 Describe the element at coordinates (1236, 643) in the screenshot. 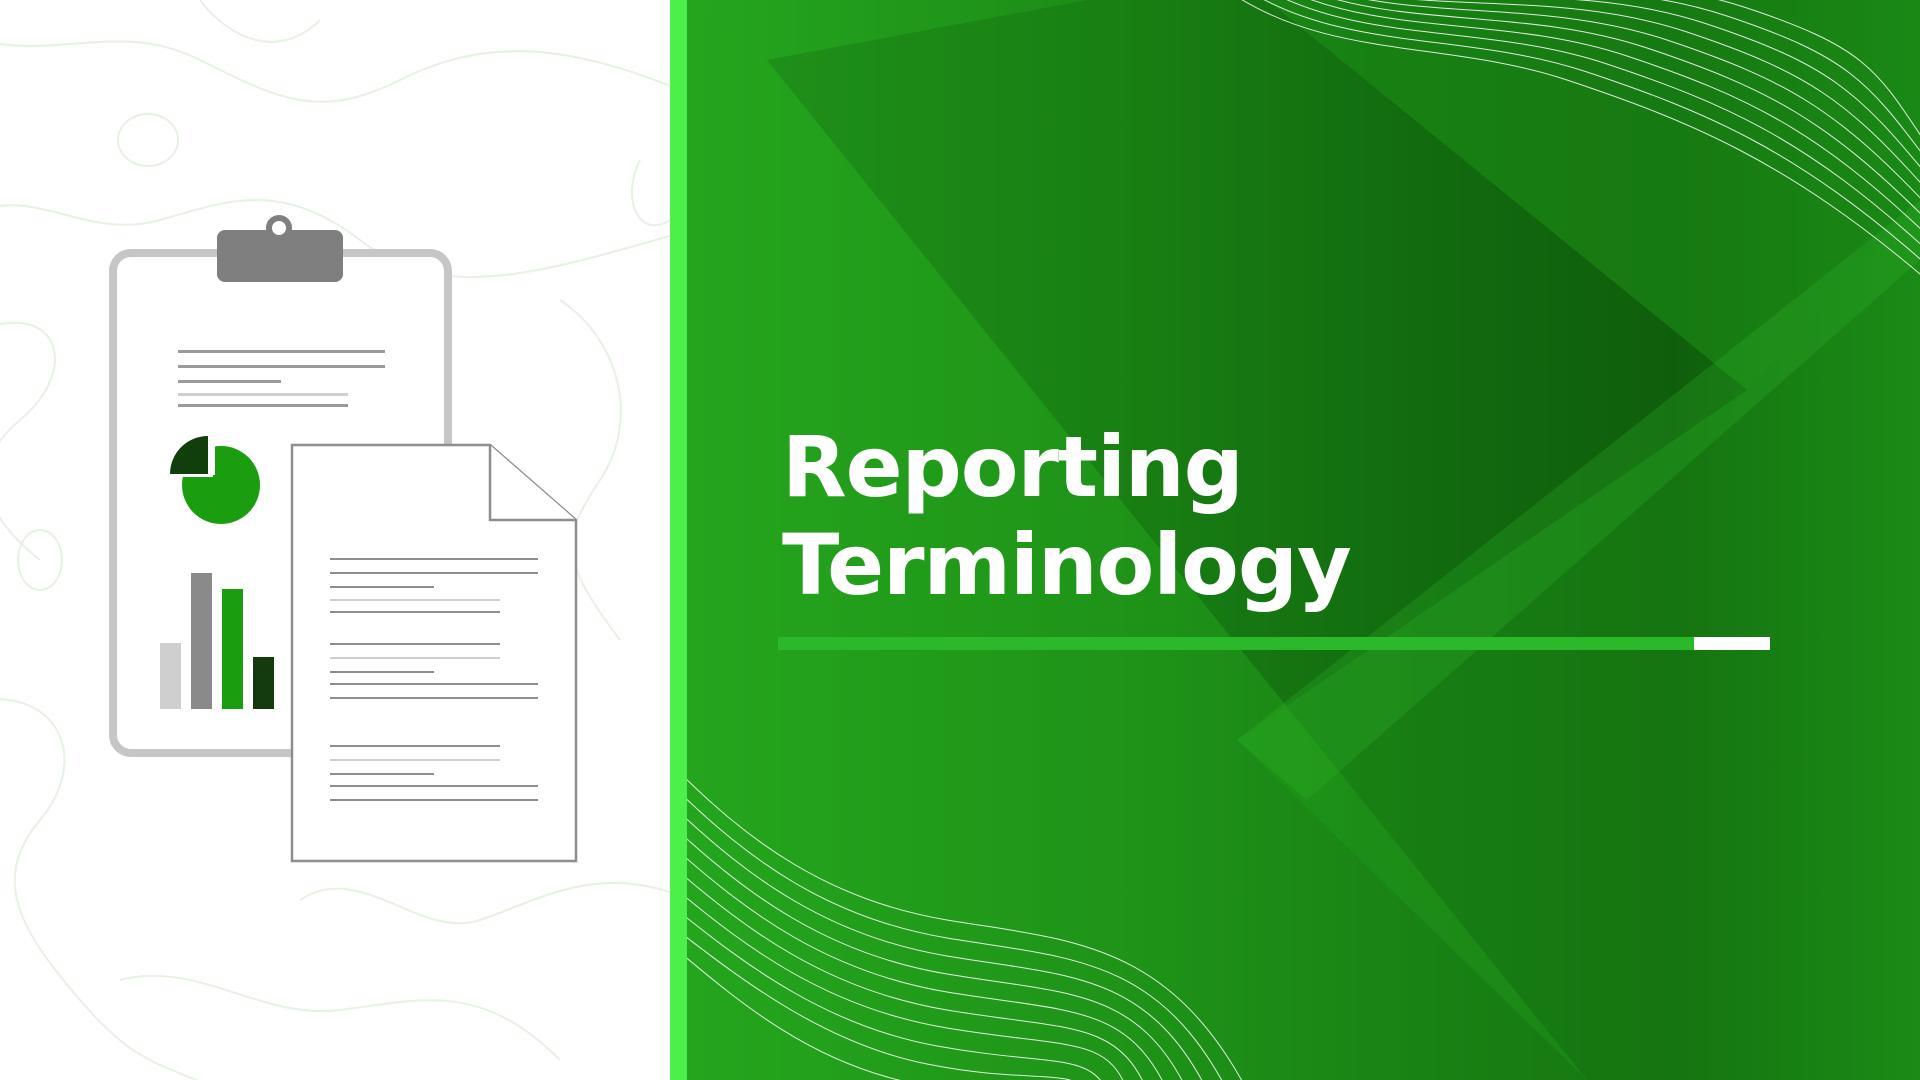

I see `title-underline` at that location.